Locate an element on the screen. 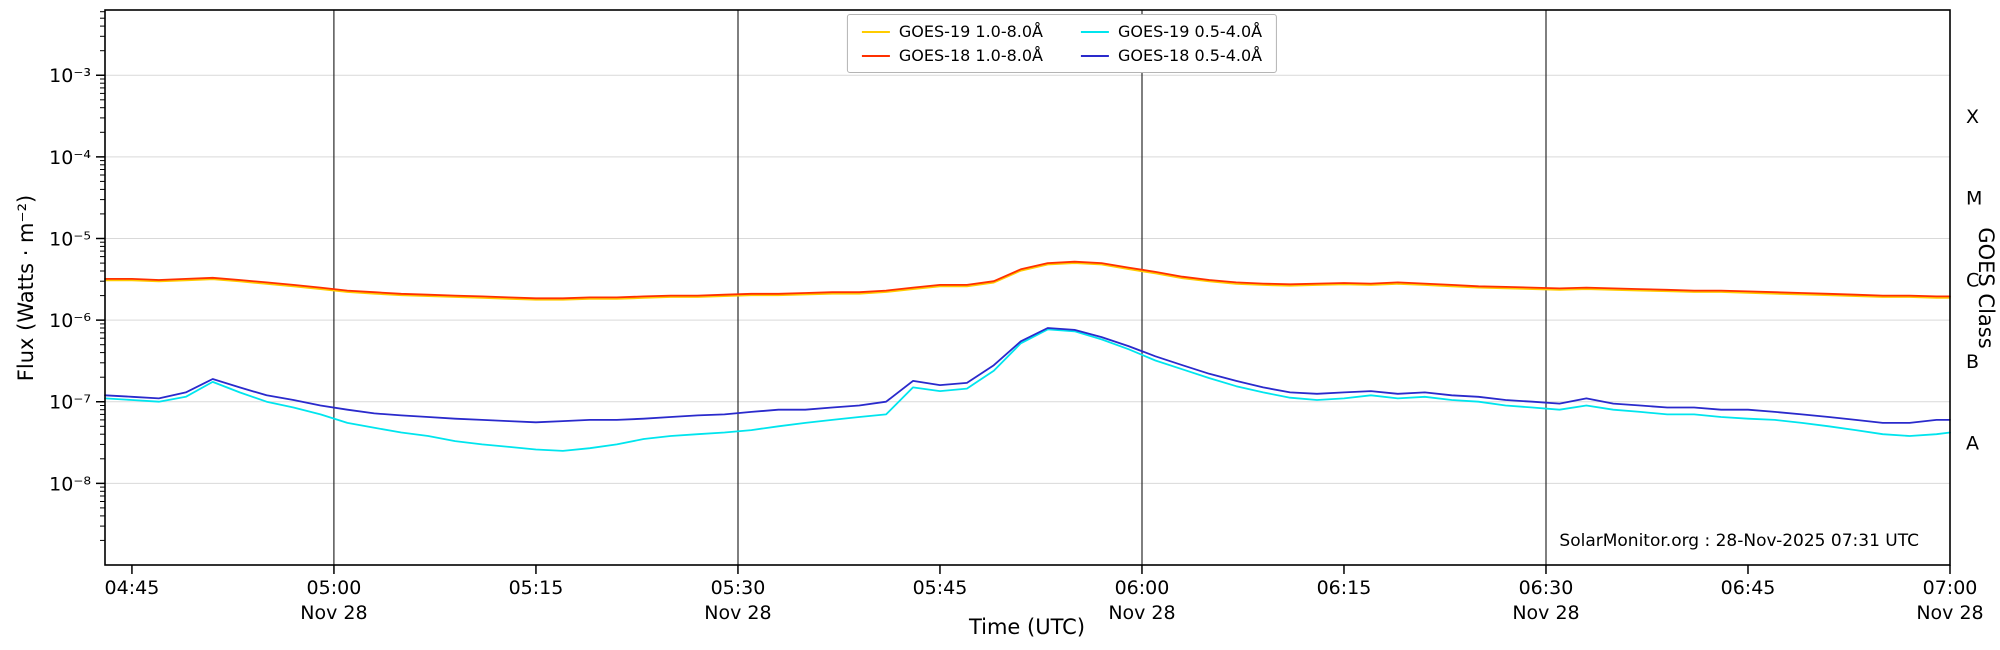 Image resolution: width=2000 pixels, height=650 pixels. x-tick-label: 06:15 is located at coordinates (1344, 588).